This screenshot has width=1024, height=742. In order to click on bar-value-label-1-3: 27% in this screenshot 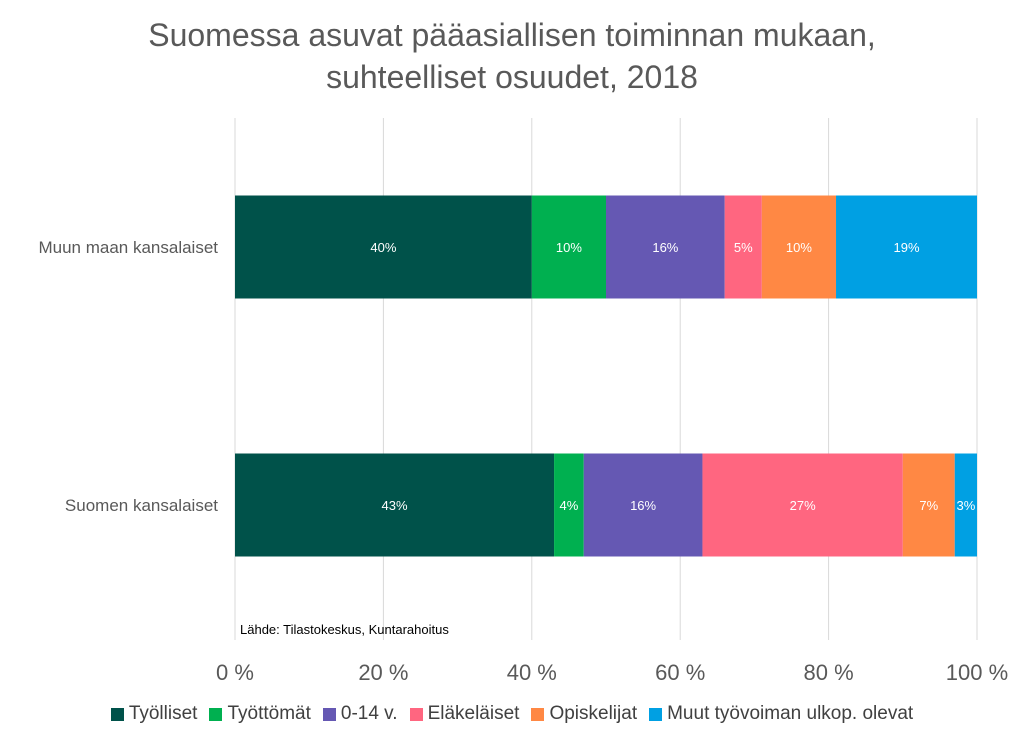, I will do `click(803, 505)`.